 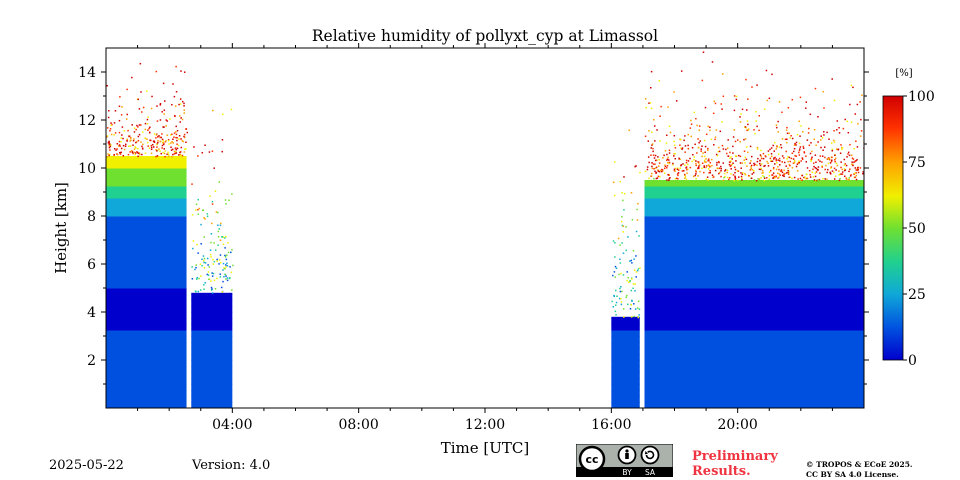 I want to click on cc-license-badge: cc BY SA, so click(x=624, y=460).